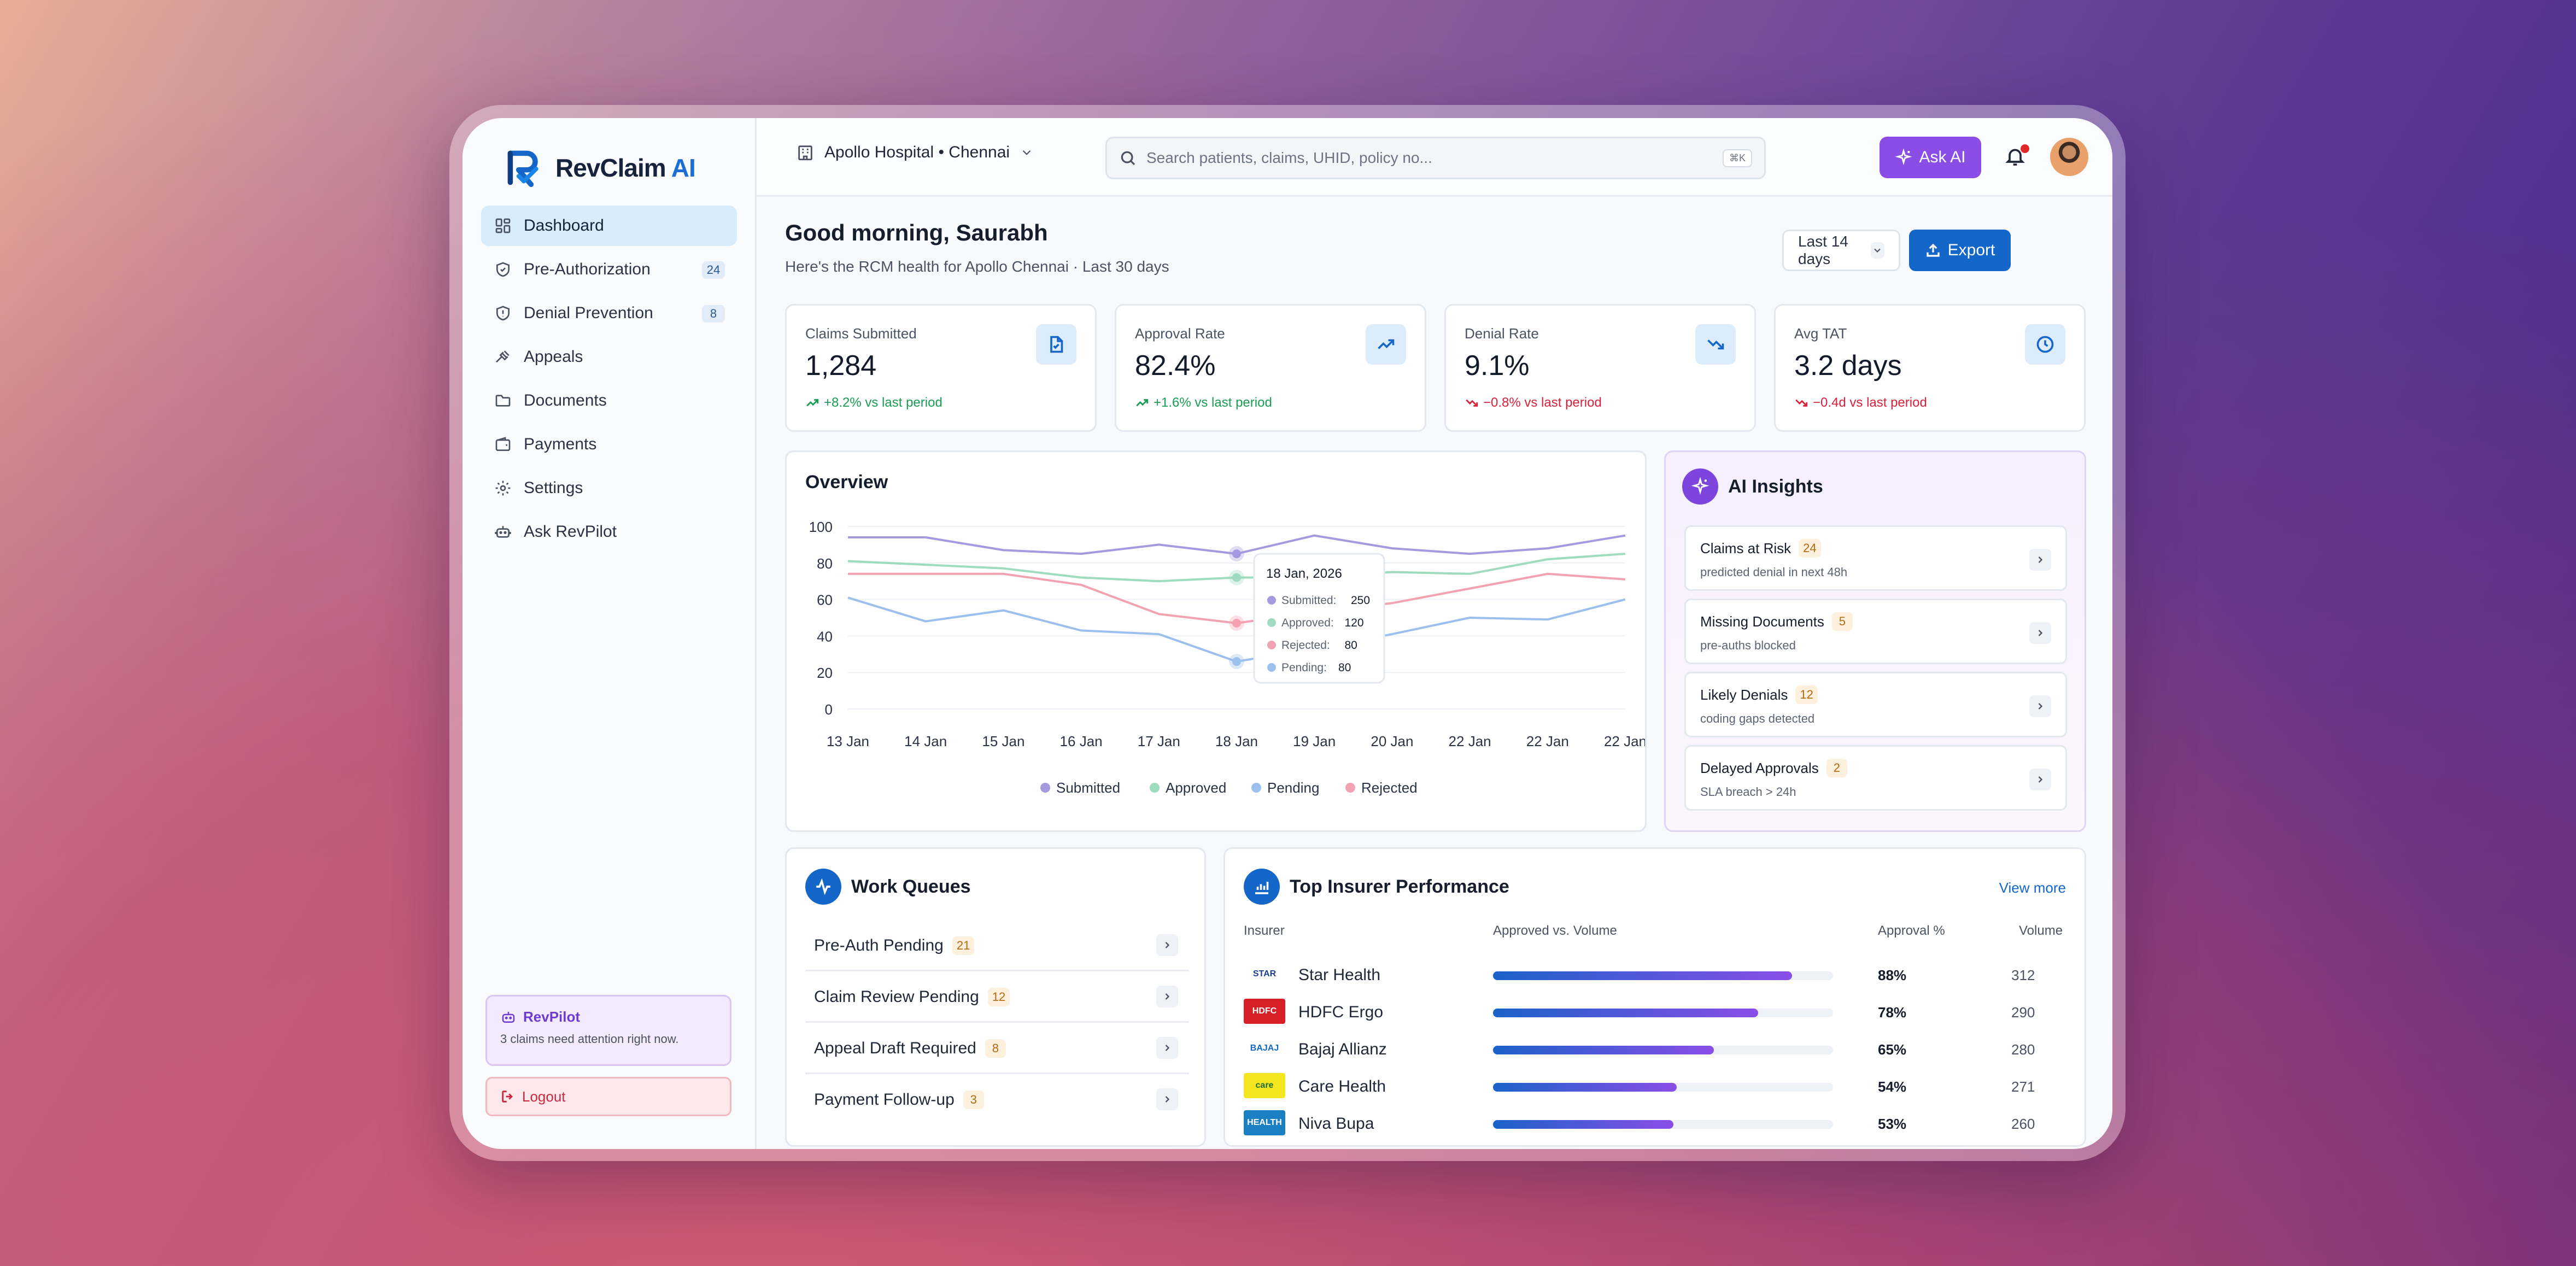 Image resolution: width=2576 pixels, height=1266 pixels. I want to click on notifications-button, so click(2017, 157).